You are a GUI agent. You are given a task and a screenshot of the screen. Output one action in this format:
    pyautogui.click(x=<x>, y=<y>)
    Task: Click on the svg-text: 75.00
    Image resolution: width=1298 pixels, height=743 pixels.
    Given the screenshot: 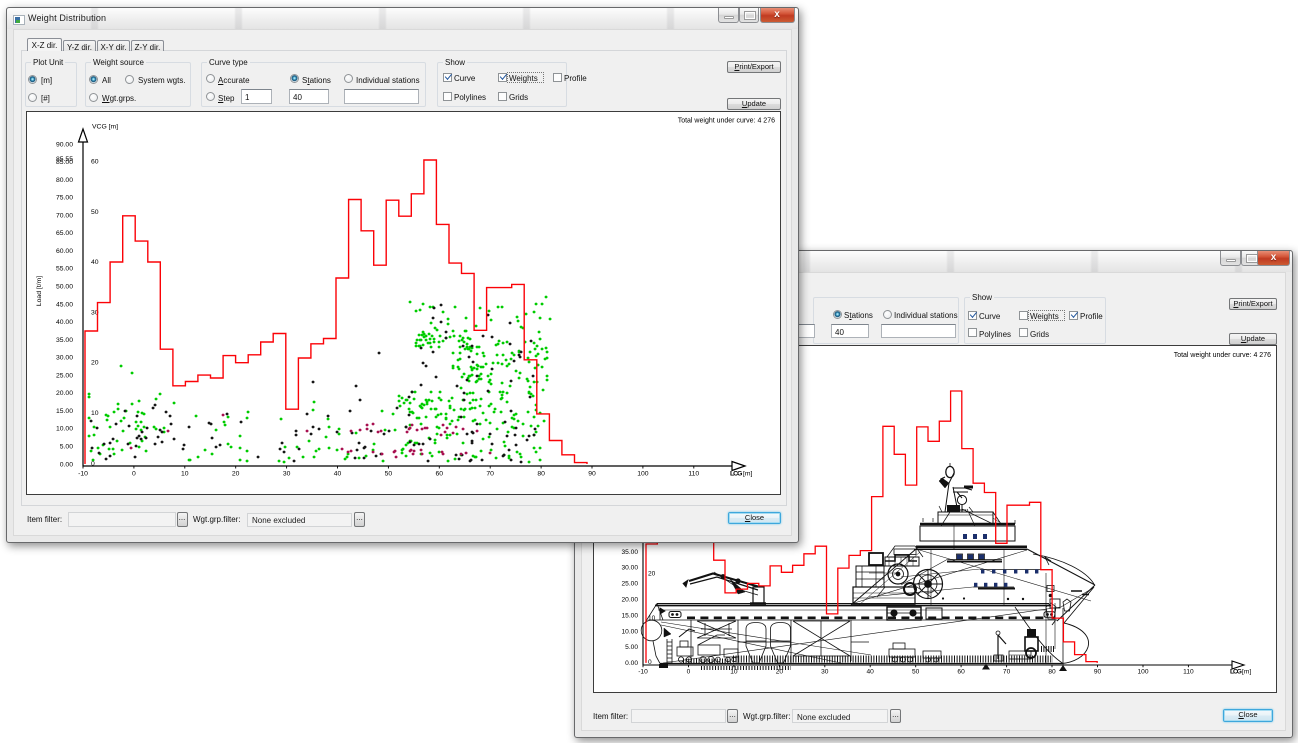 What is the action you would take?
    pyautogui.click(x=64, y=198)
    